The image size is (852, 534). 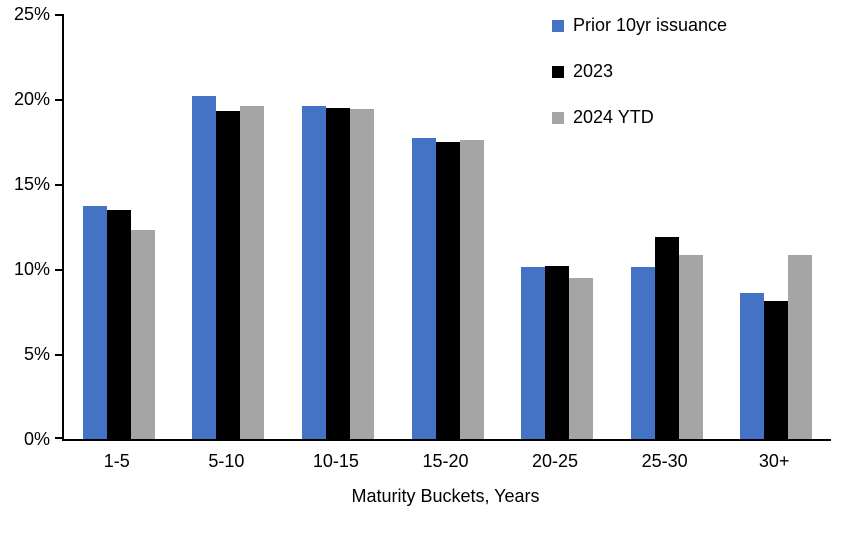 I want to click on x-tick-label: 25-30, so click(x=664, y=461).